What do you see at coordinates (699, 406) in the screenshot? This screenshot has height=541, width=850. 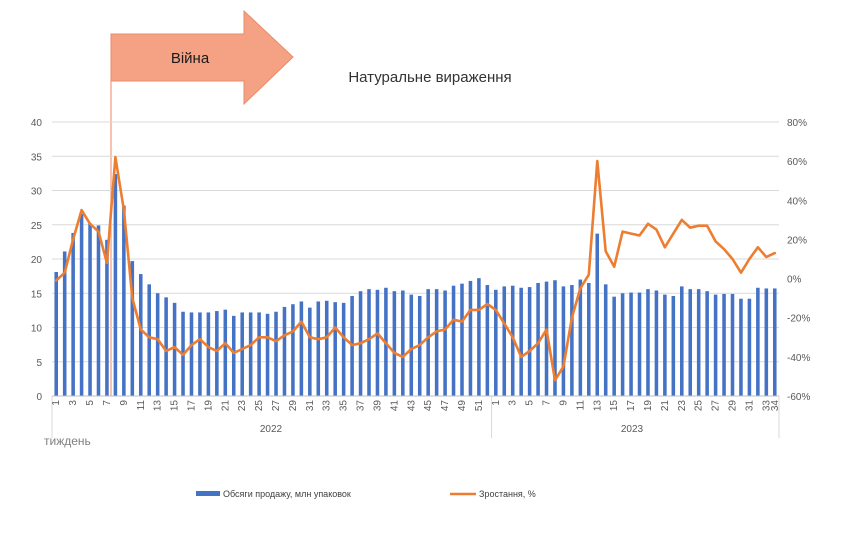 I see `x-tick-label: 25` at bounding box center [699, 406].